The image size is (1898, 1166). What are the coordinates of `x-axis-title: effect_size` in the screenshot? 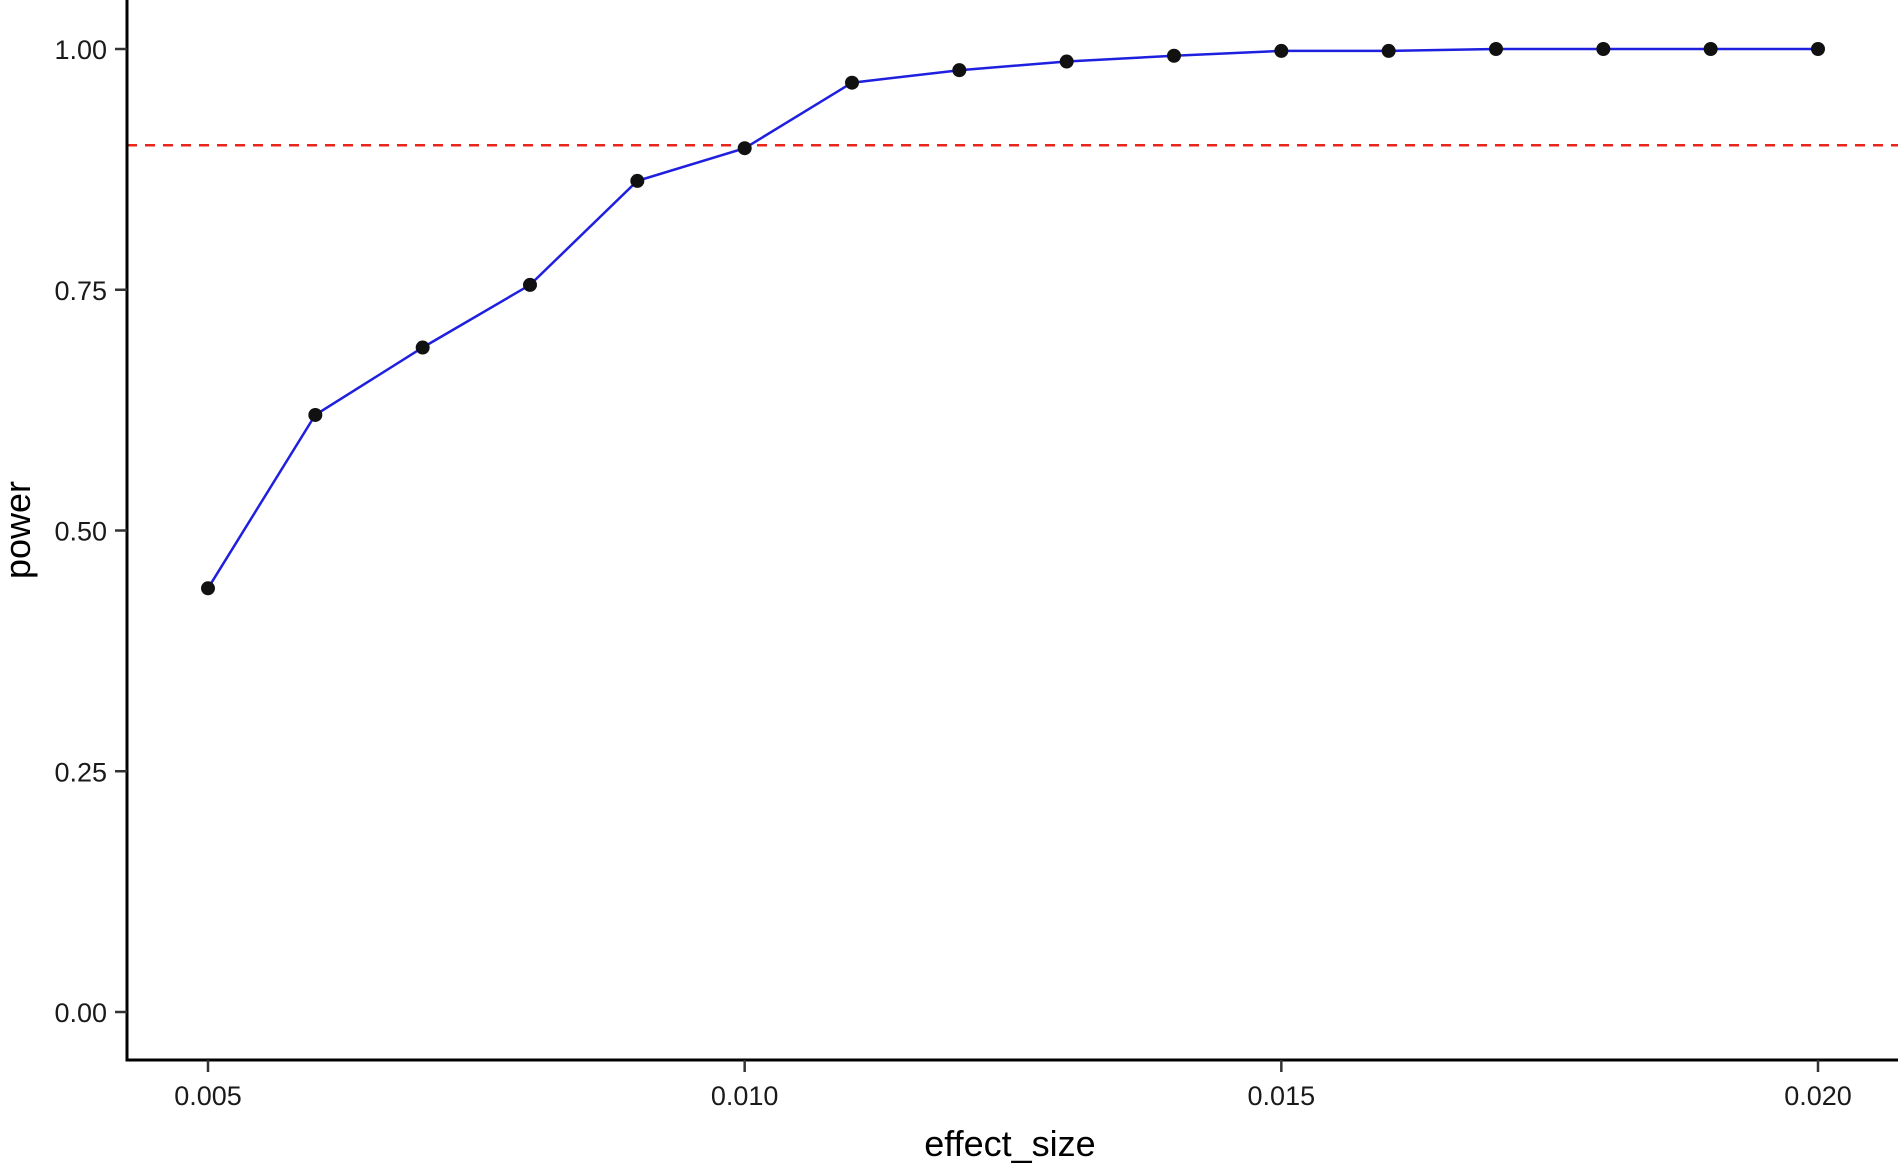 It's located at (1009, 1143).